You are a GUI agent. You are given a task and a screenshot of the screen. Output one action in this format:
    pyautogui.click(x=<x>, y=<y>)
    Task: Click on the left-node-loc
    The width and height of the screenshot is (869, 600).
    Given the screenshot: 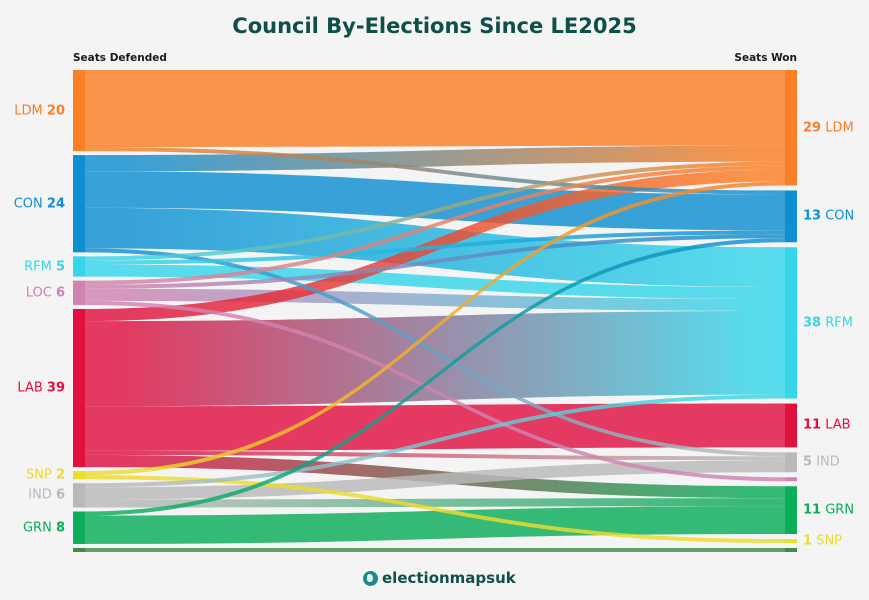 What is the action you would take?
    pyautogui.click(x=79, y=292)
    